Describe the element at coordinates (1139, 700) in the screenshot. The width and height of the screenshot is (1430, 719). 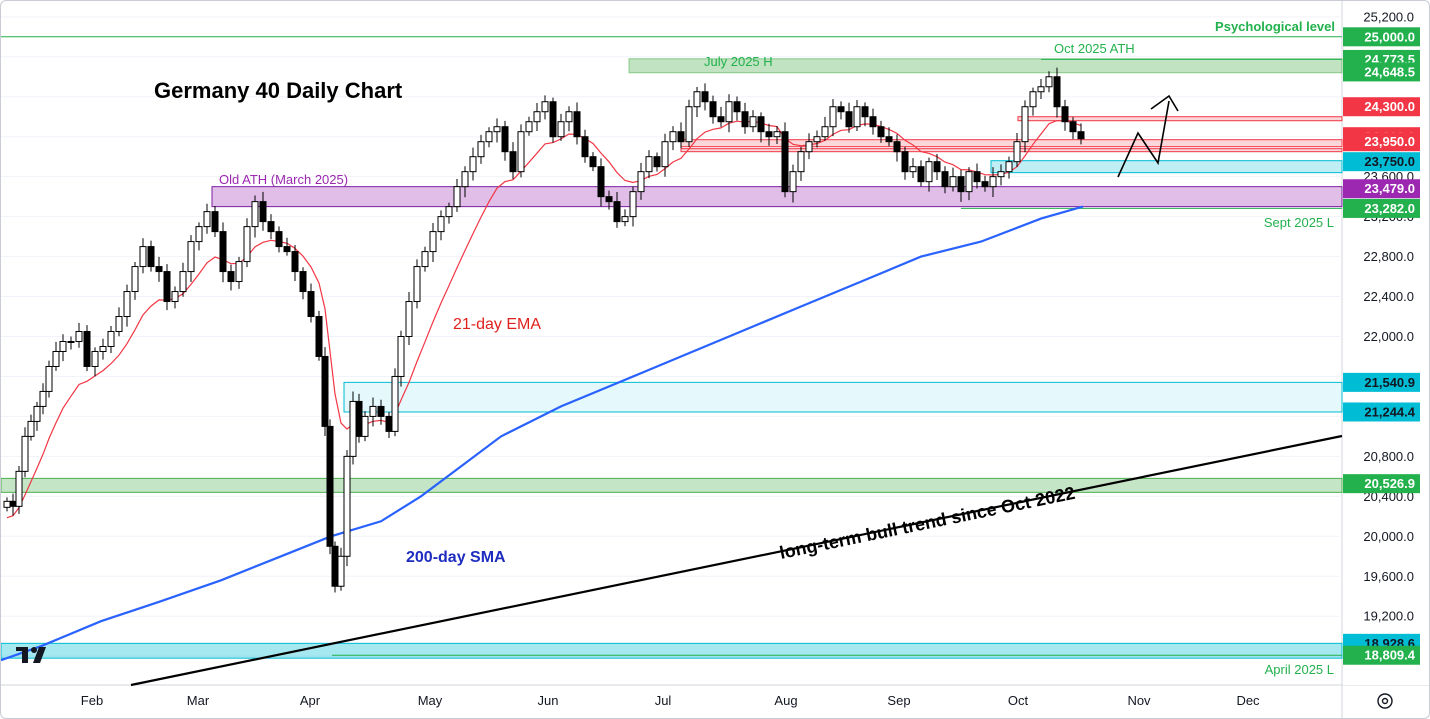
I see `x-tick-label: Nov` at that location.